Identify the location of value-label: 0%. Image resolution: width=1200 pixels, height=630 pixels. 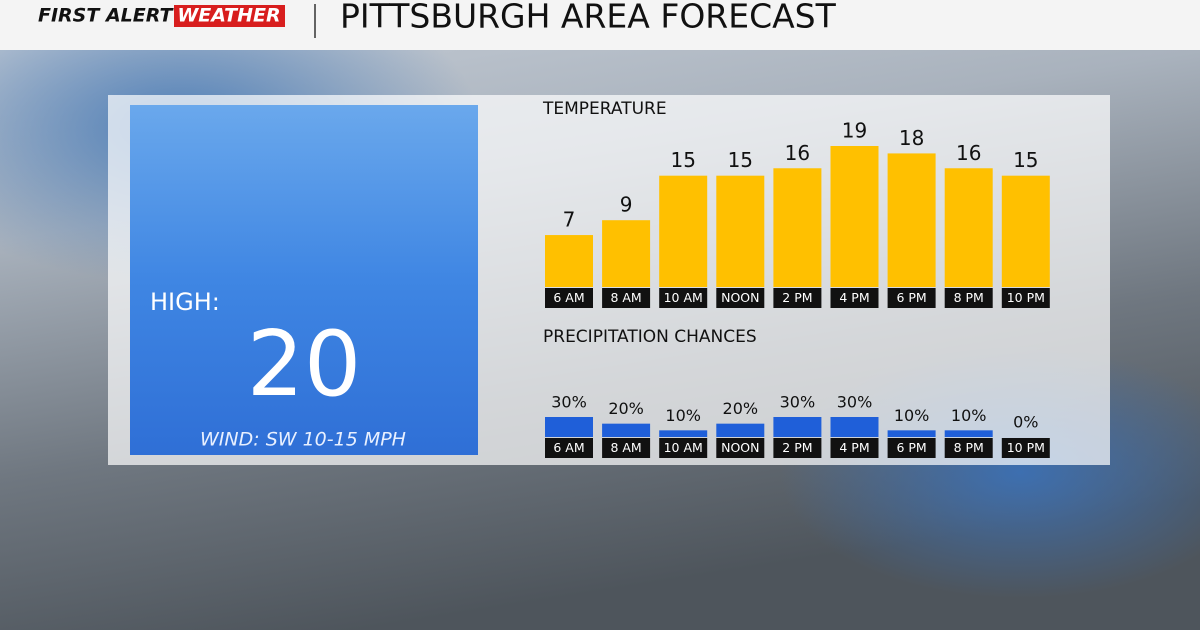
(1025, 422).